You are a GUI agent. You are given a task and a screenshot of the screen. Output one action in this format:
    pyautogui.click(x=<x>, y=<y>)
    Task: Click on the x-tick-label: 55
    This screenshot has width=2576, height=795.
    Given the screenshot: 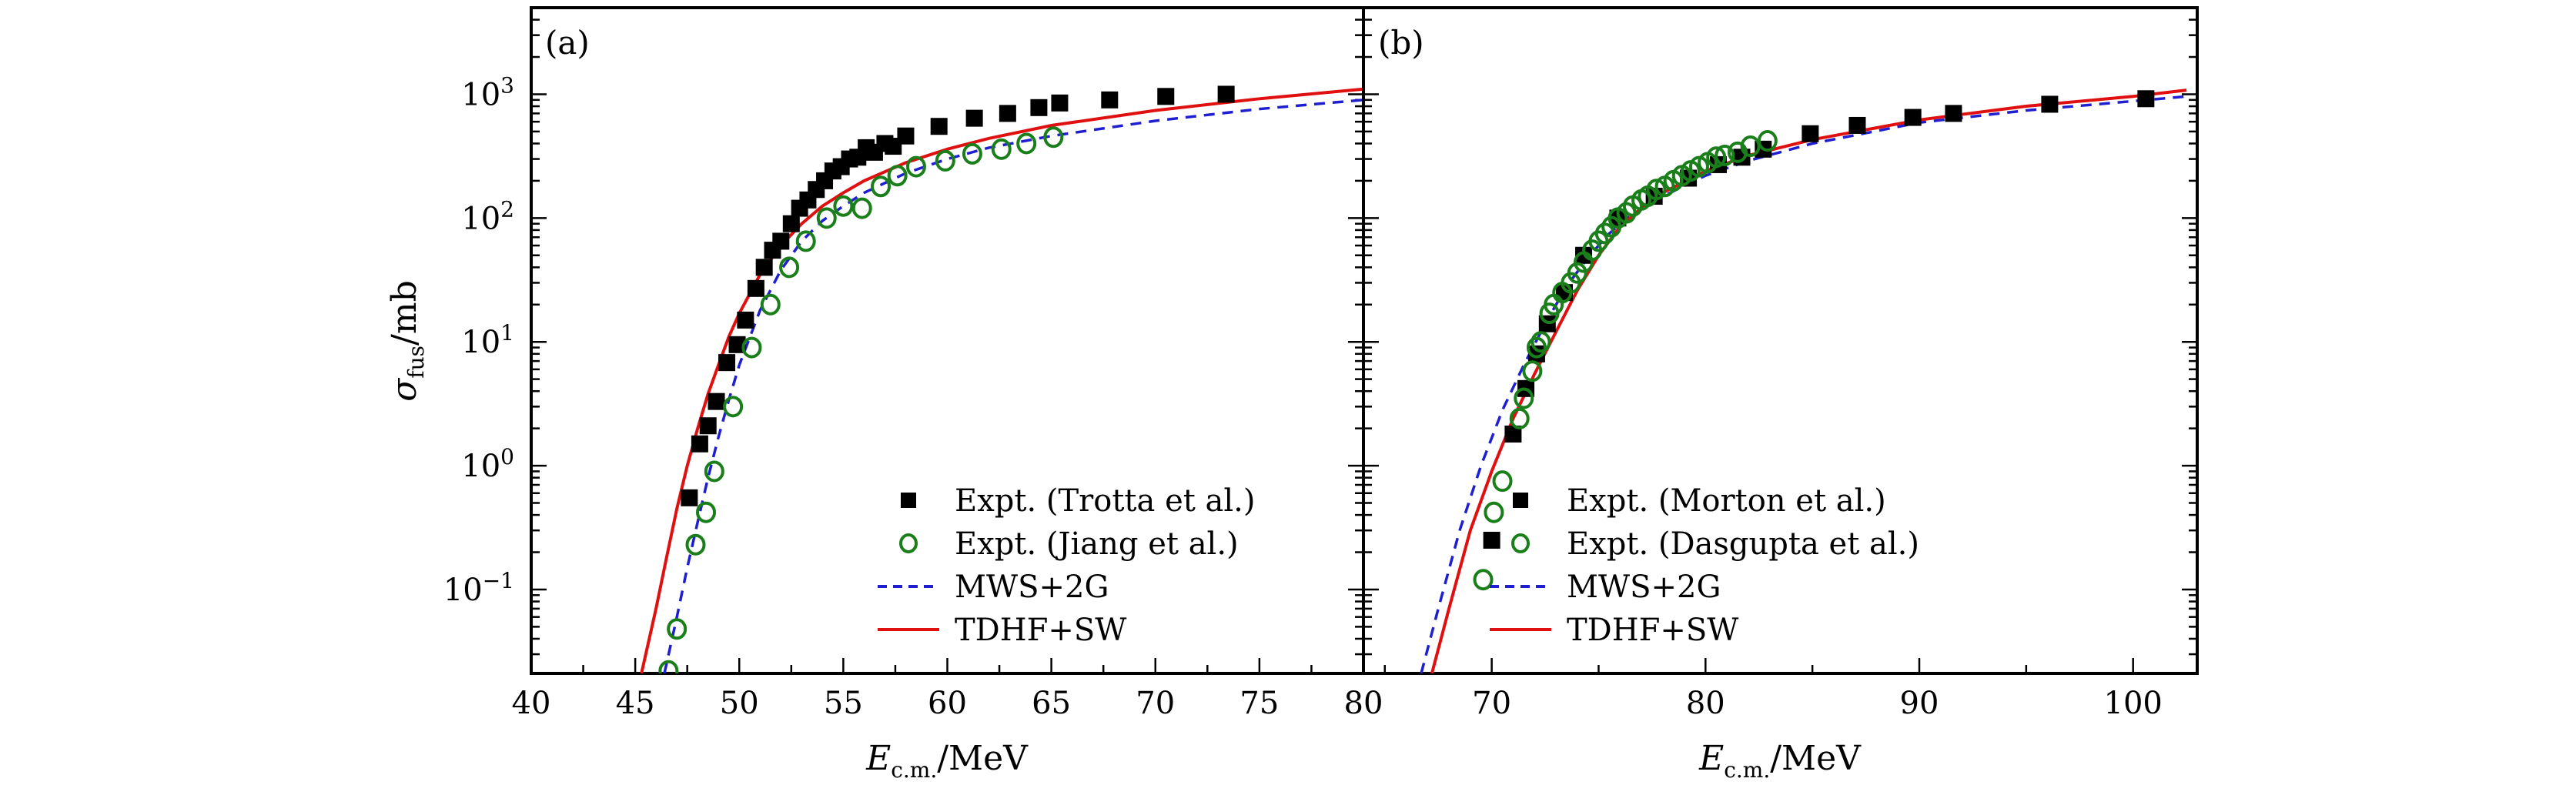 What is the action you would take?
    pyautogui.click(x=844, y=703)
    